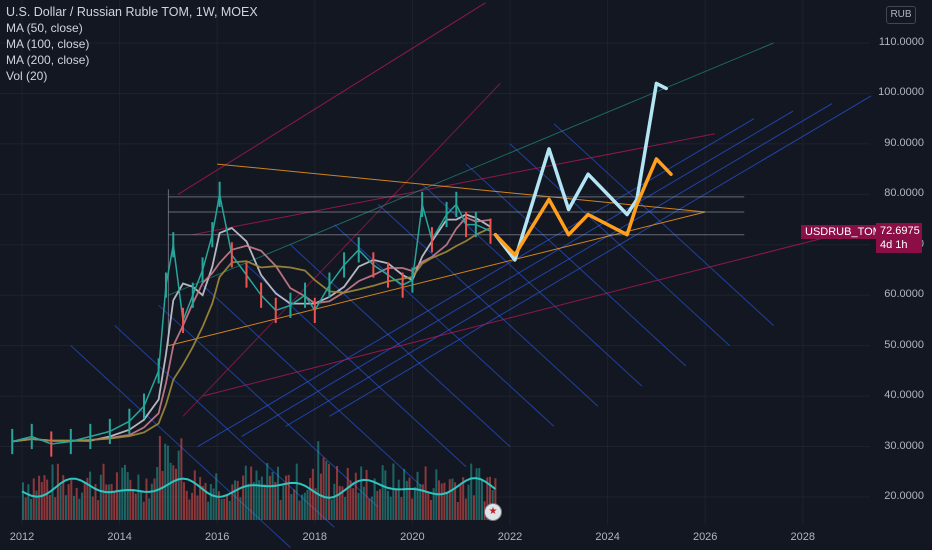 The height and width of the screenshot is (550, 932). Describe the element at coordinates (461, 188) in the screenshot. I see `triangle-top` at that location.